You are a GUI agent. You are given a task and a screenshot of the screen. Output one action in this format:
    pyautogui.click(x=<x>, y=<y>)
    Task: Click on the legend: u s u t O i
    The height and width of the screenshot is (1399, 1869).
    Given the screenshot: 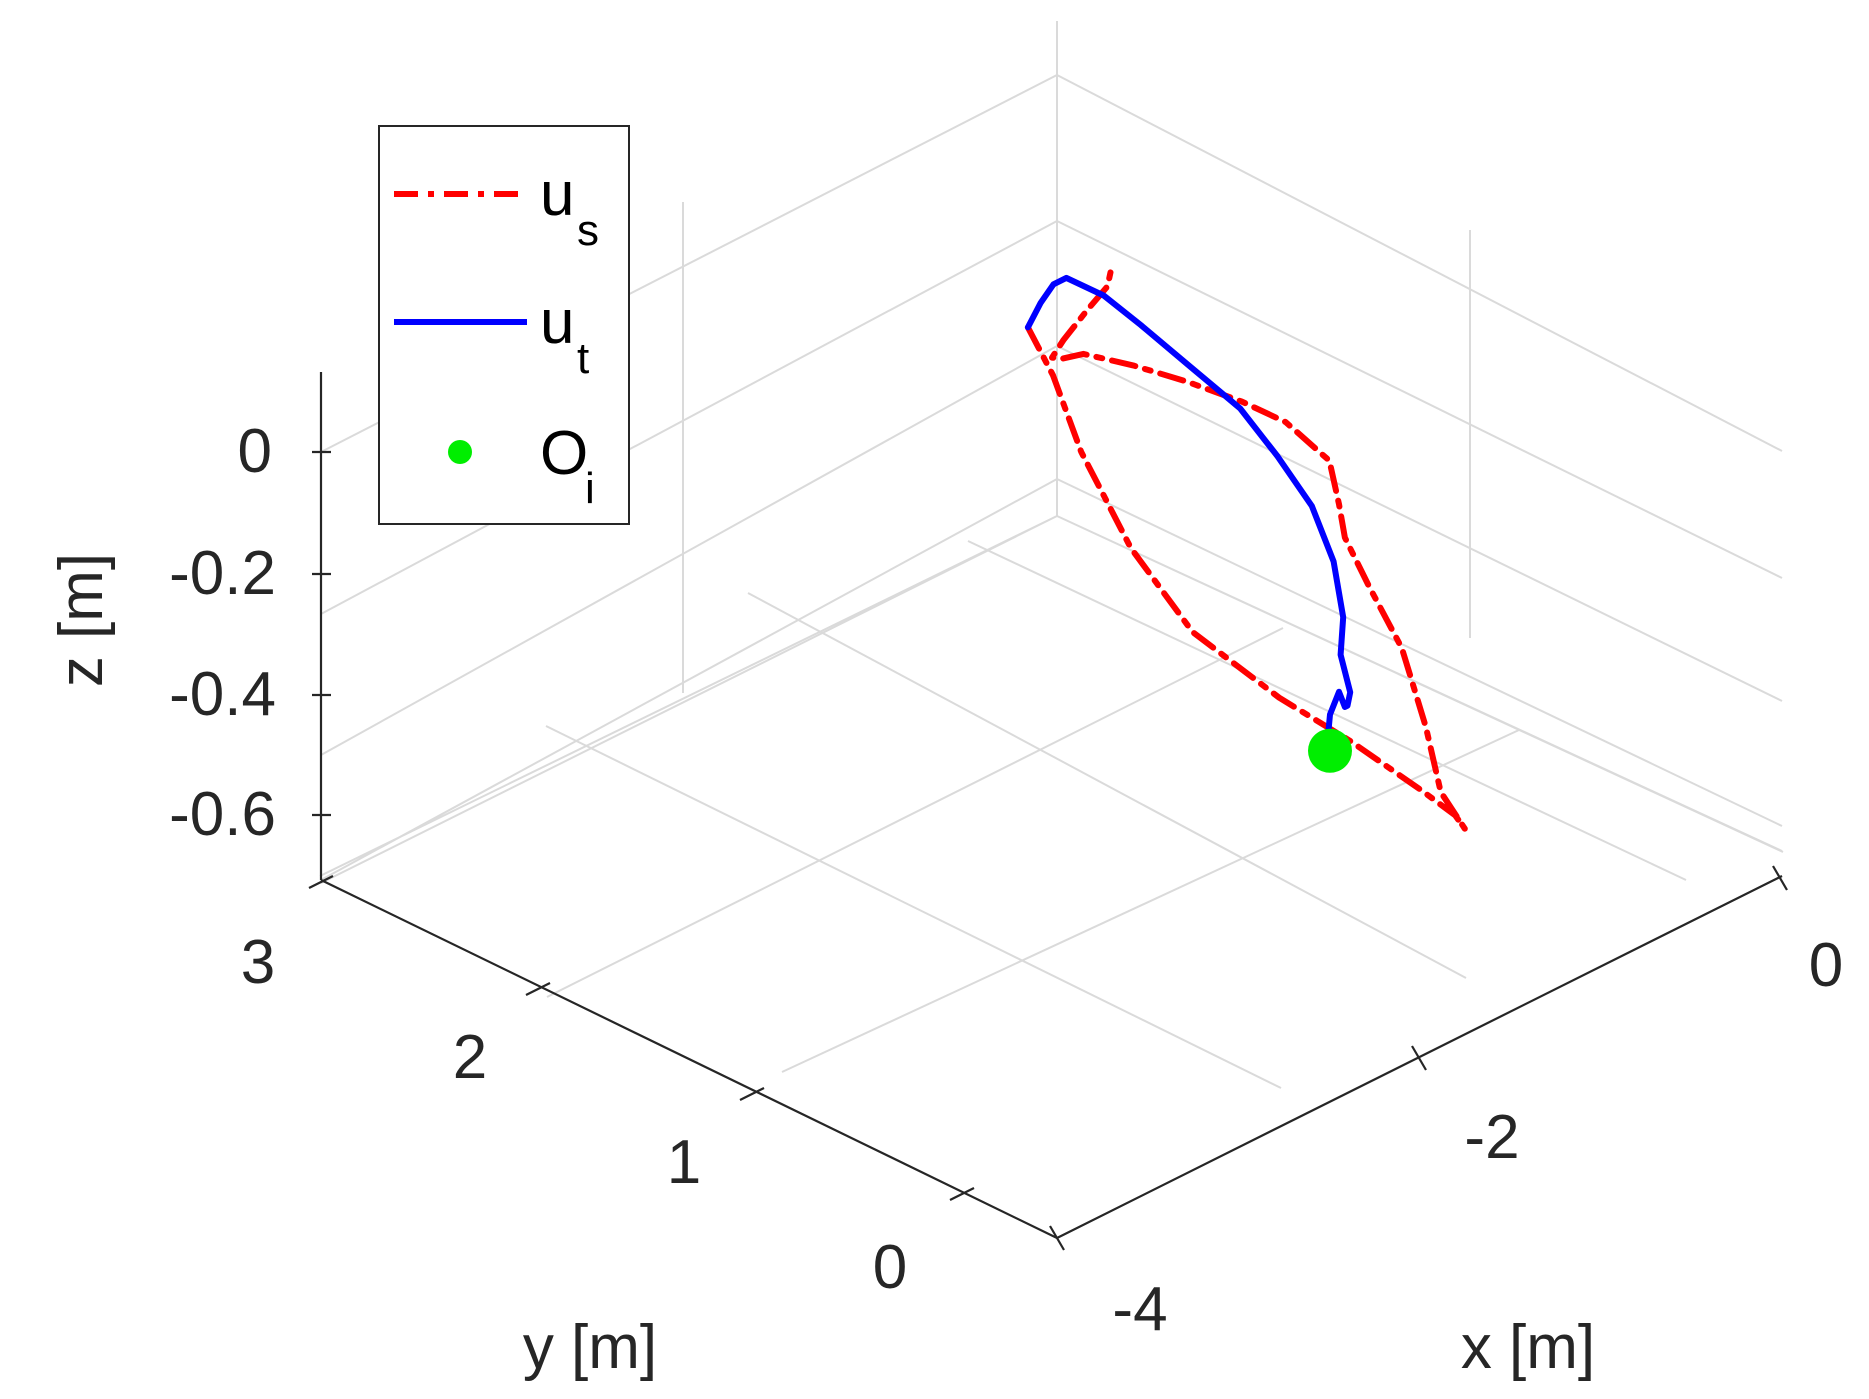 What is the action you would take?
    pyautogui.click(x=504, y=325)
    